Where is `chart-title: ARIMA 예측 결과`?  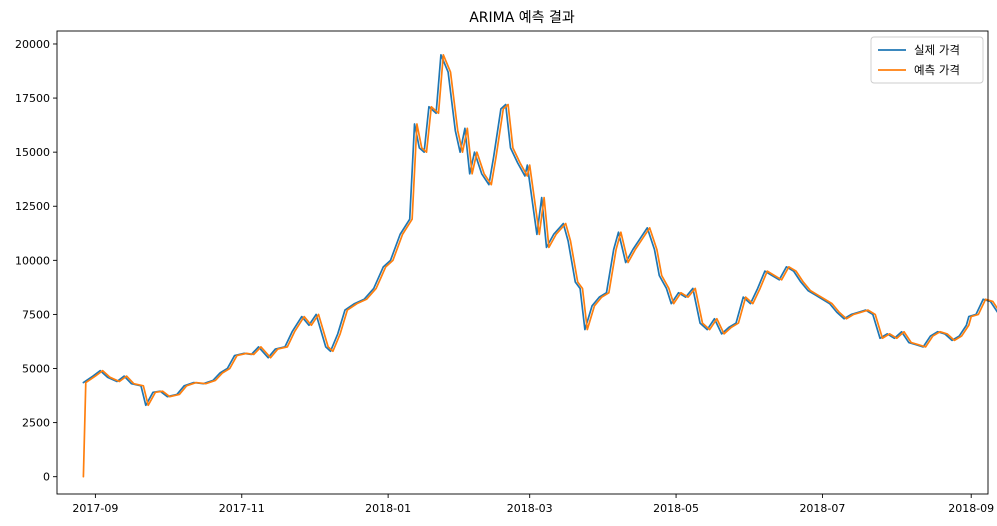
chart-title: ARIMA 예측 결과 is located at coordinates (522, 18).